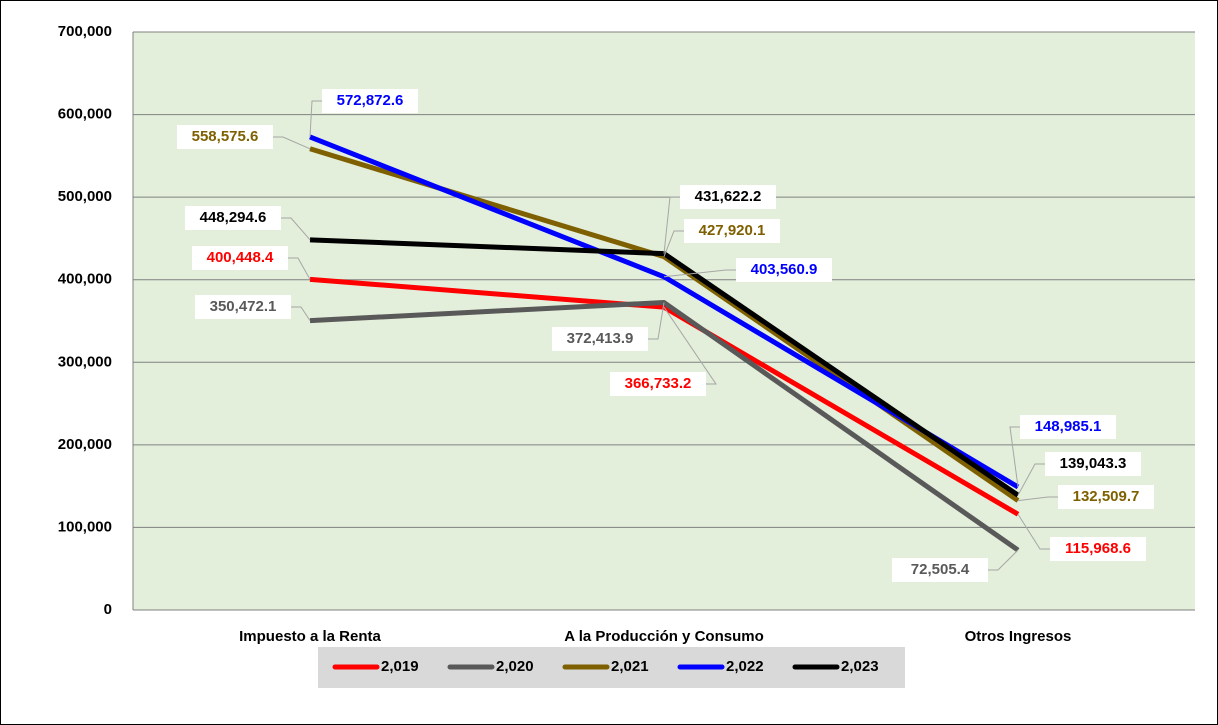 This screenshot has height=725, width=1218. Describe the element at coordinates (860, 666) in the screenshot. I see `legend-label: 2,023` at that location.